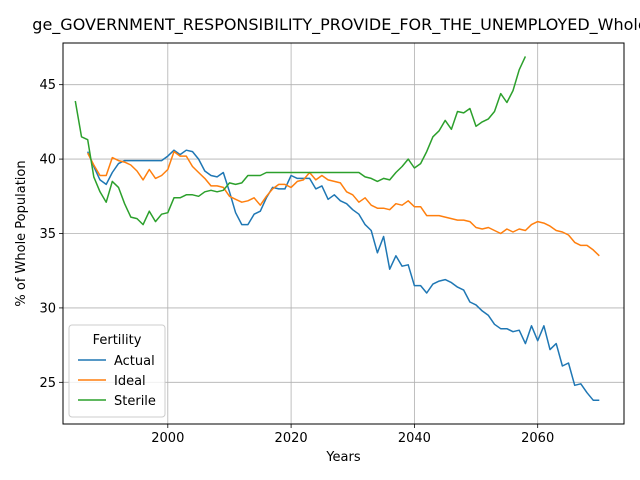  I want to click on x-tick-label: 2060, so click(537, 438).